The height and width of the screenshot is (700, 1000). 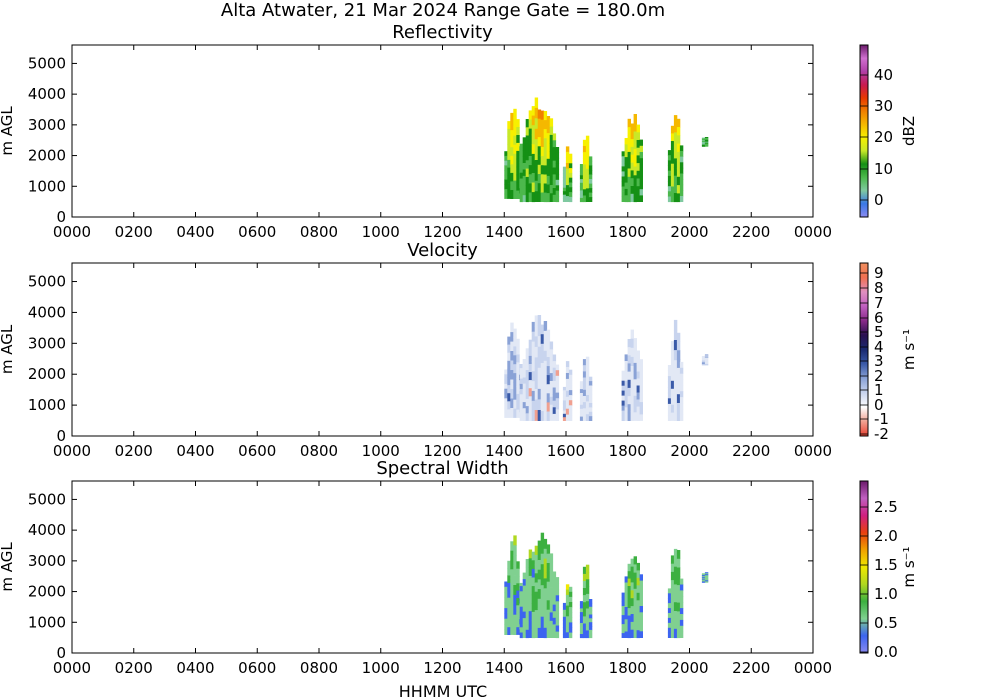 What do you see at coordinates (442, 32) in the screenshot?
I see `panel-title: Reflectivity` at bounding box center [442, 32].